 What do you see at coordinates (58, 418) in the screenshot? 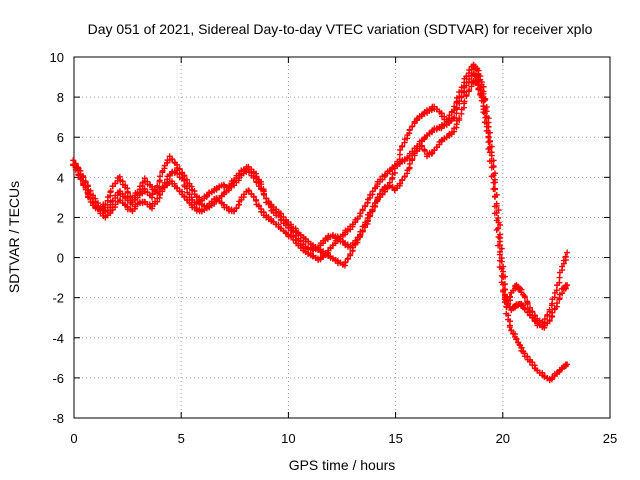
I see `y-tick-label: -8` at bounding box center [58, 418].